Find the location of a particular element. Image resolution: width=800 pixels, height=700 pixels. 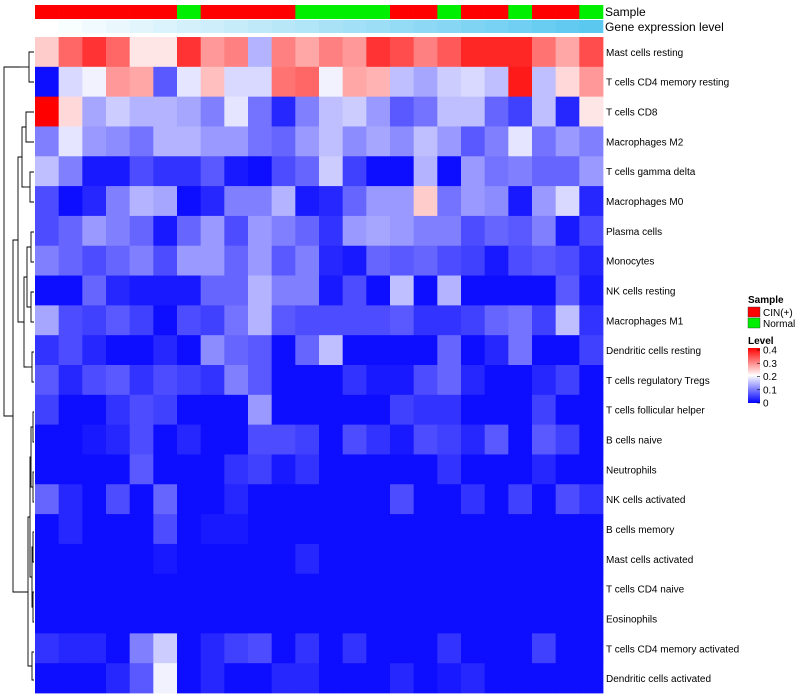

row-label: NK cells activated is located at coordinates (645, 500).